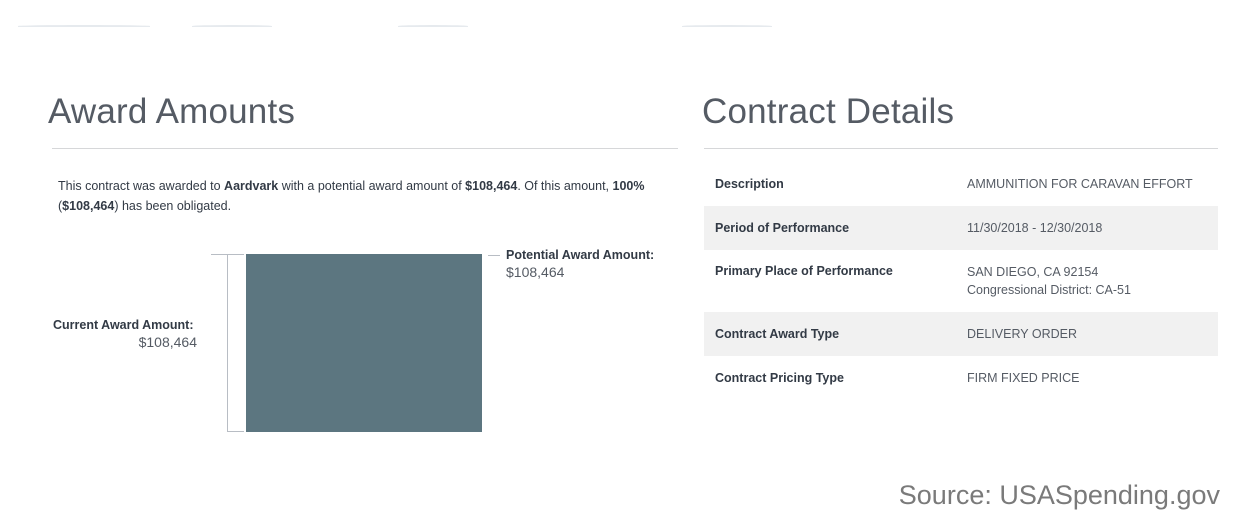 The height and width of the screenshot is (516, 1240). I want to click on potential-award-label-text: Potential Award Amount:, so click(580, 255).